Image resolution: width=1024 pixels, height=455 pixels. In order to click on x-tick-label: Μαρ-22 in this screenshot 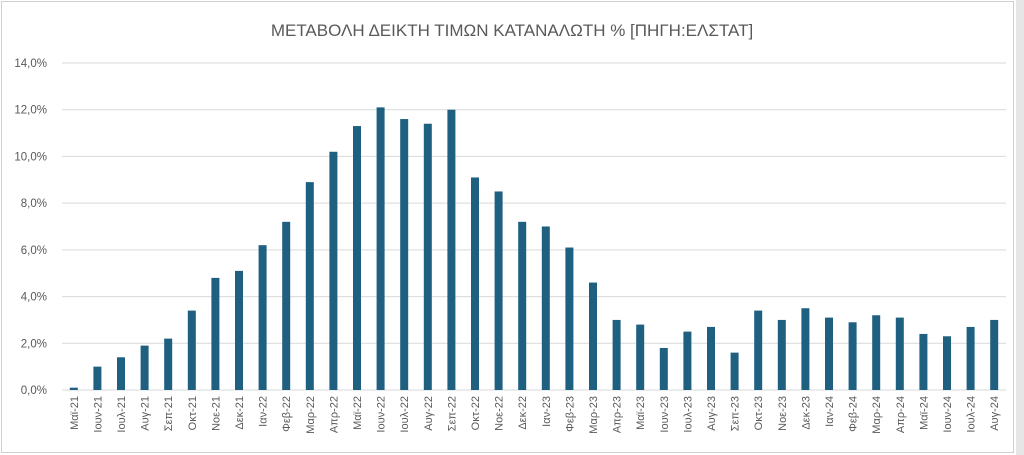, I will do `click(311, 415)`.